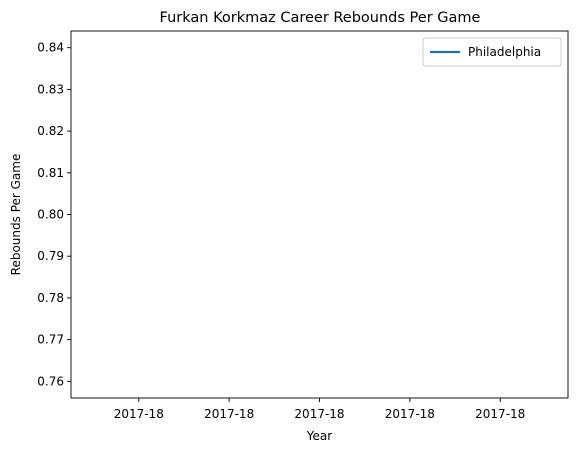 The height and width of the screenshot is (453, 579). What do you see at coordinates (50, 340) in the screenshot?
I see `y-tick-label: 0.77` at bounding box center [50, 340].